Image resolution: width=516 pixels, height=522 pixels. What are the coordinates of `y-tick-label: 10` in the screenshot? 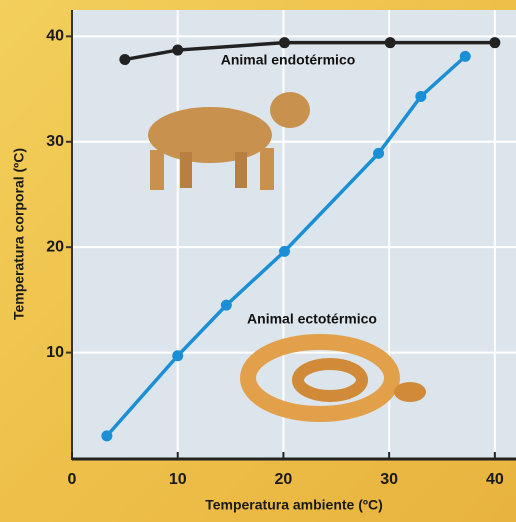 It's located at (55, 352).